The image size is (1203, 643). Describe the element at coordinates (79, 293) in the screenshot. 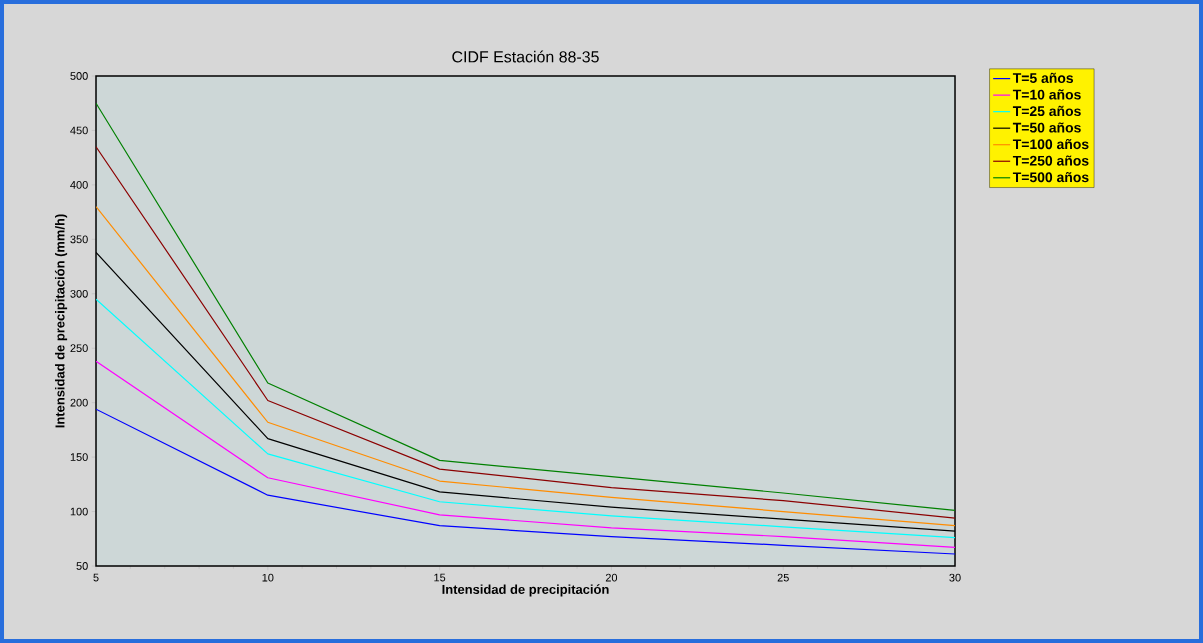

I see `y-tick-label: 300` at that location.